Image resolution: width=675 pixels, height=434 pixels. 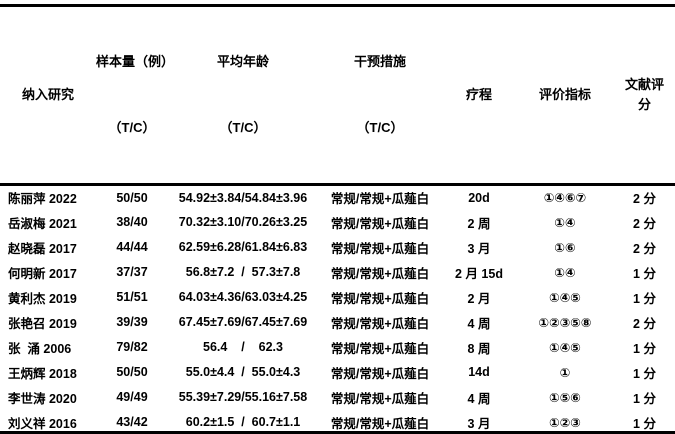 I want to click on cell-mean-age: 54.92±3.84/54.84±3.96, so click(x=243, y=197).